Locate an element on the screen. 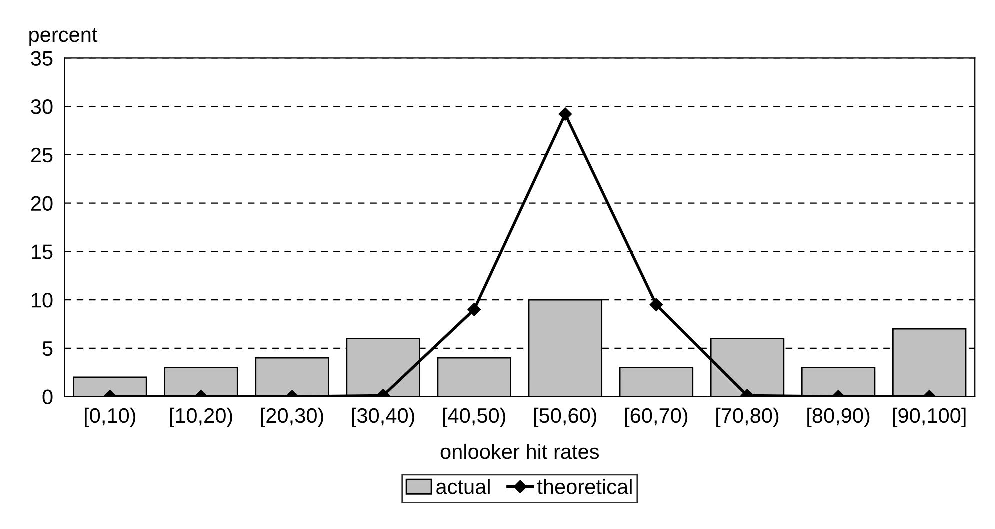 The height and width of the screenshot is (529, 995). x-tick-label: [40,50) is located at coordinates (474, 418).